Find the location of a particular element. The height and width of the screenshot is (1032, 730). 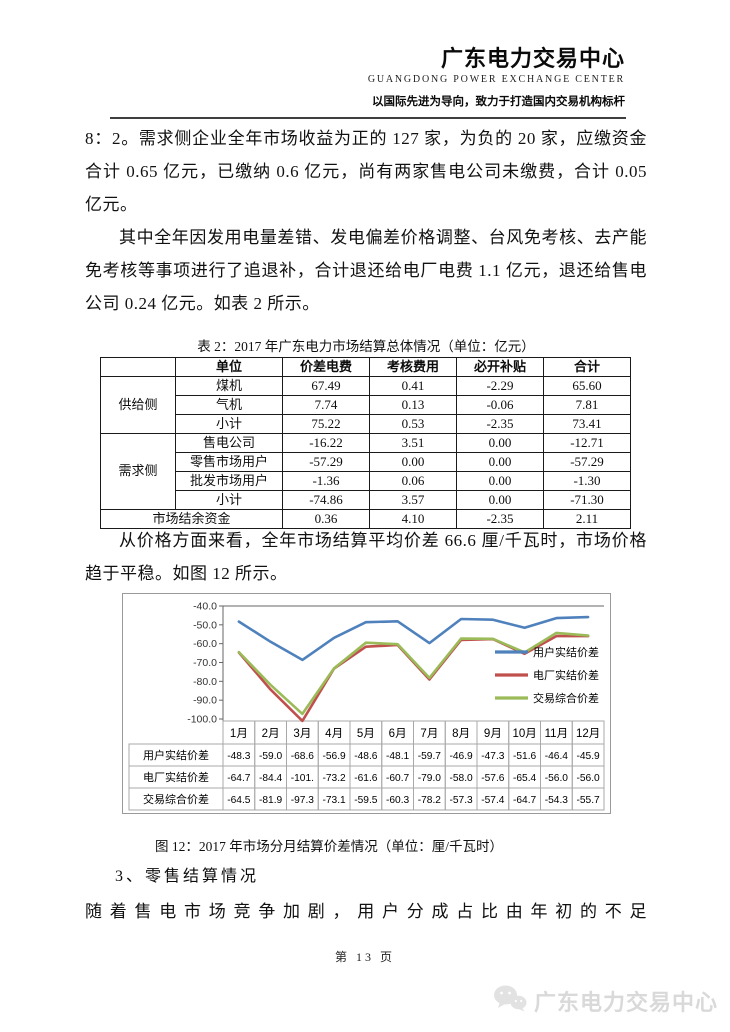

x-axis-label: 5月 is located at coordinates (366, 734).